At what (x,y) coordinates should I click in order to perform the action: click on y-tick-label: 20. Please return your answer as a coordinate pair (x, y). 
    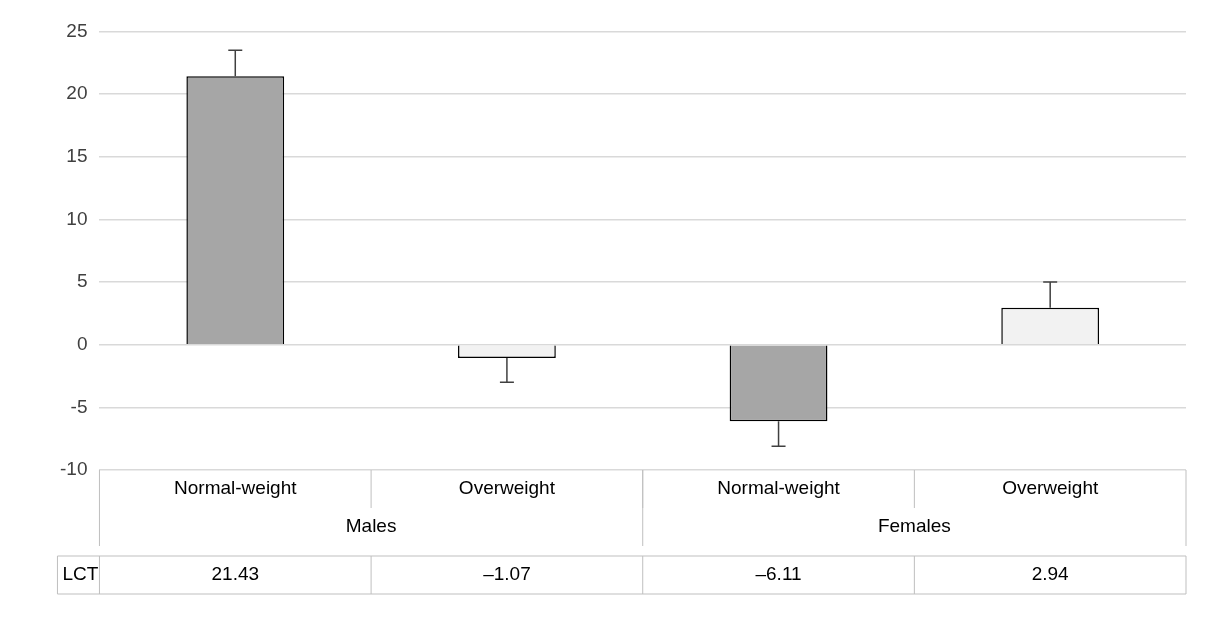
    Looking at the image, I should click on (77, 93).